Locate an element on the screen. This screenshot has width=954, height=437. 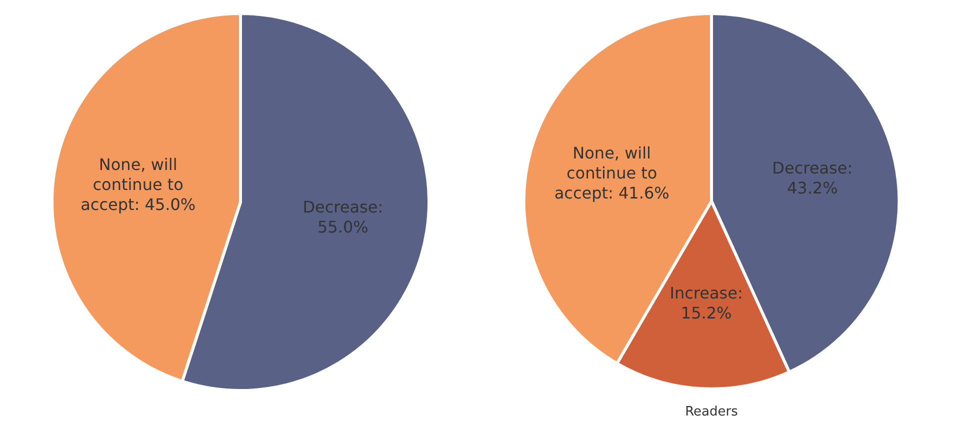
slice-label: None, will continue to accept: 45.0% is located at coordinates (138, 184).